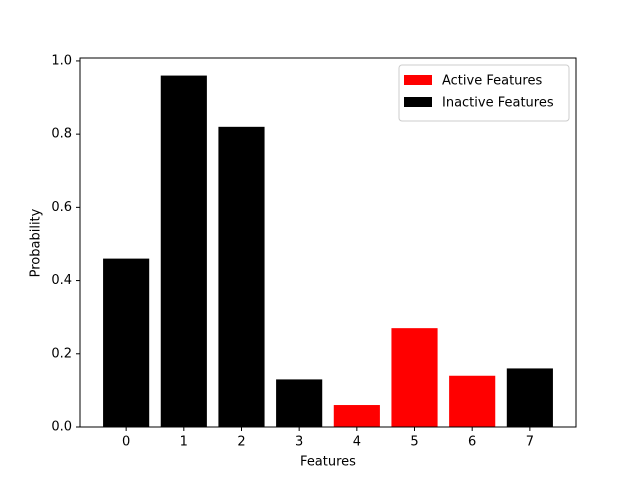 This screenshot has height=480, width=640. What do you see at coordinates (241, 442) in the screenshot?
I see `x-tick-label: 2` at bounding box center [241, 442].